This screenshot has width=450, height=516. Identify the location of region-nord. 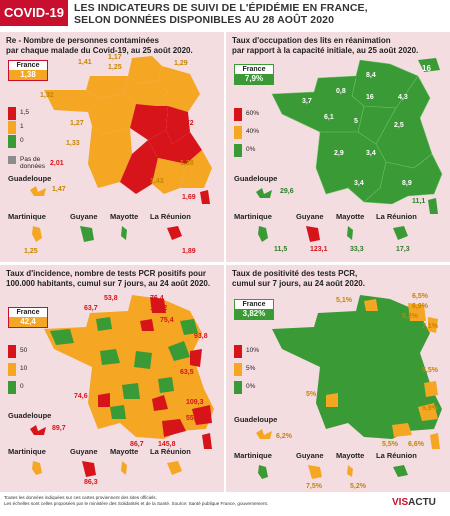
(145, 70).